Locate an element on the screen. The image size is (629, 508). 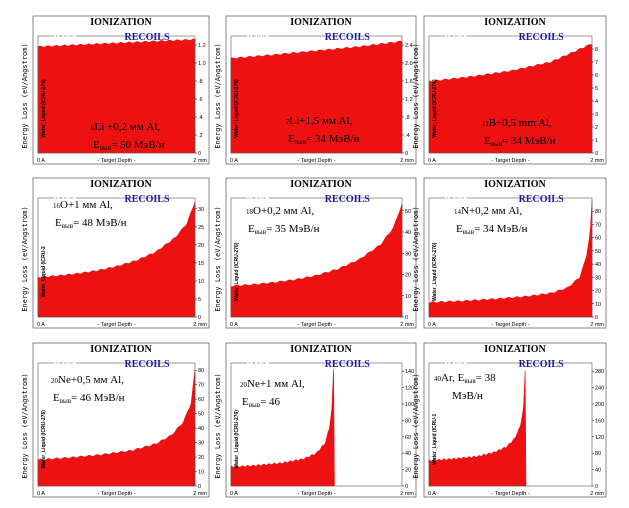
y-tick-label: 70 is located at coordinates (201, 386).